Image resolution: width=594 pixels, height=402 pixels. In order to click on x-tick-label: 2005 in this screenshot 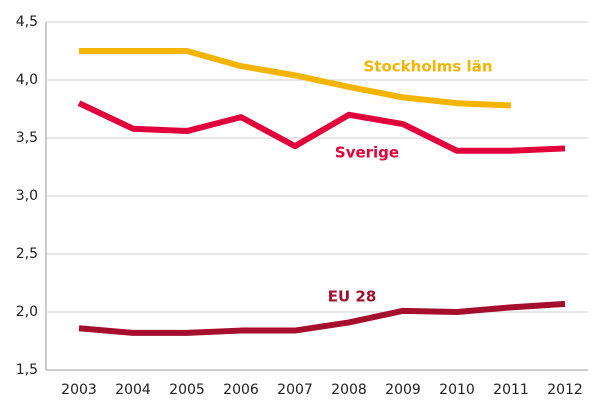, I will do `click(187, 390)`.